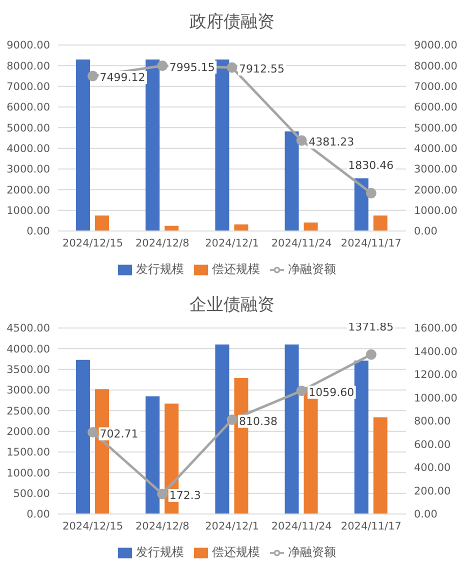 The height and width of the screenshot is (566, 464). What do you see at coordinates (28, 128) in the screenshot?
I see `y-tick-label: 5000.00` at bounding box center [28, 128].